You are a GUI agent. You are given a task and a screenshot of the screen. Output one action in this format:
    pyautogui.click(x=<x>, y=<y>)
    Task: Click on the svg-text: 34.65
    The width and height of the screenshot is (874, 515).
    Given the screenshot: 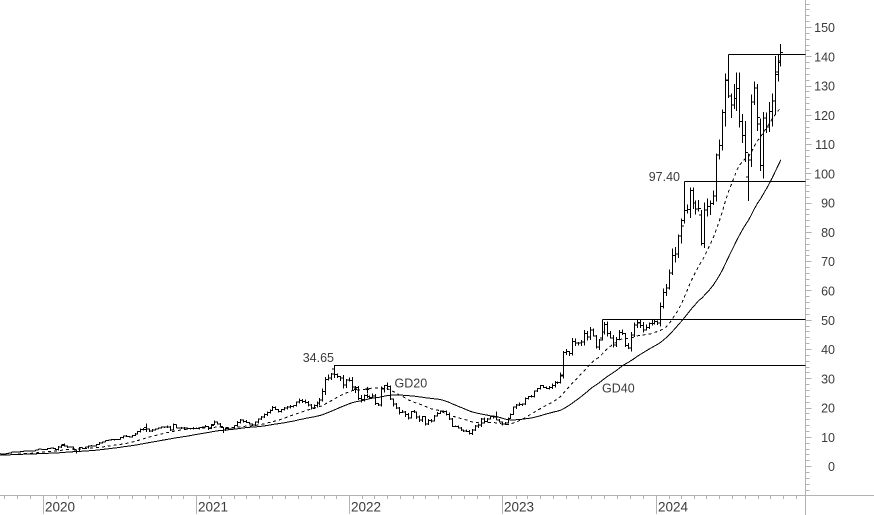 What is the action you would take?
    pyautogui.click(x=318, y=358)
    